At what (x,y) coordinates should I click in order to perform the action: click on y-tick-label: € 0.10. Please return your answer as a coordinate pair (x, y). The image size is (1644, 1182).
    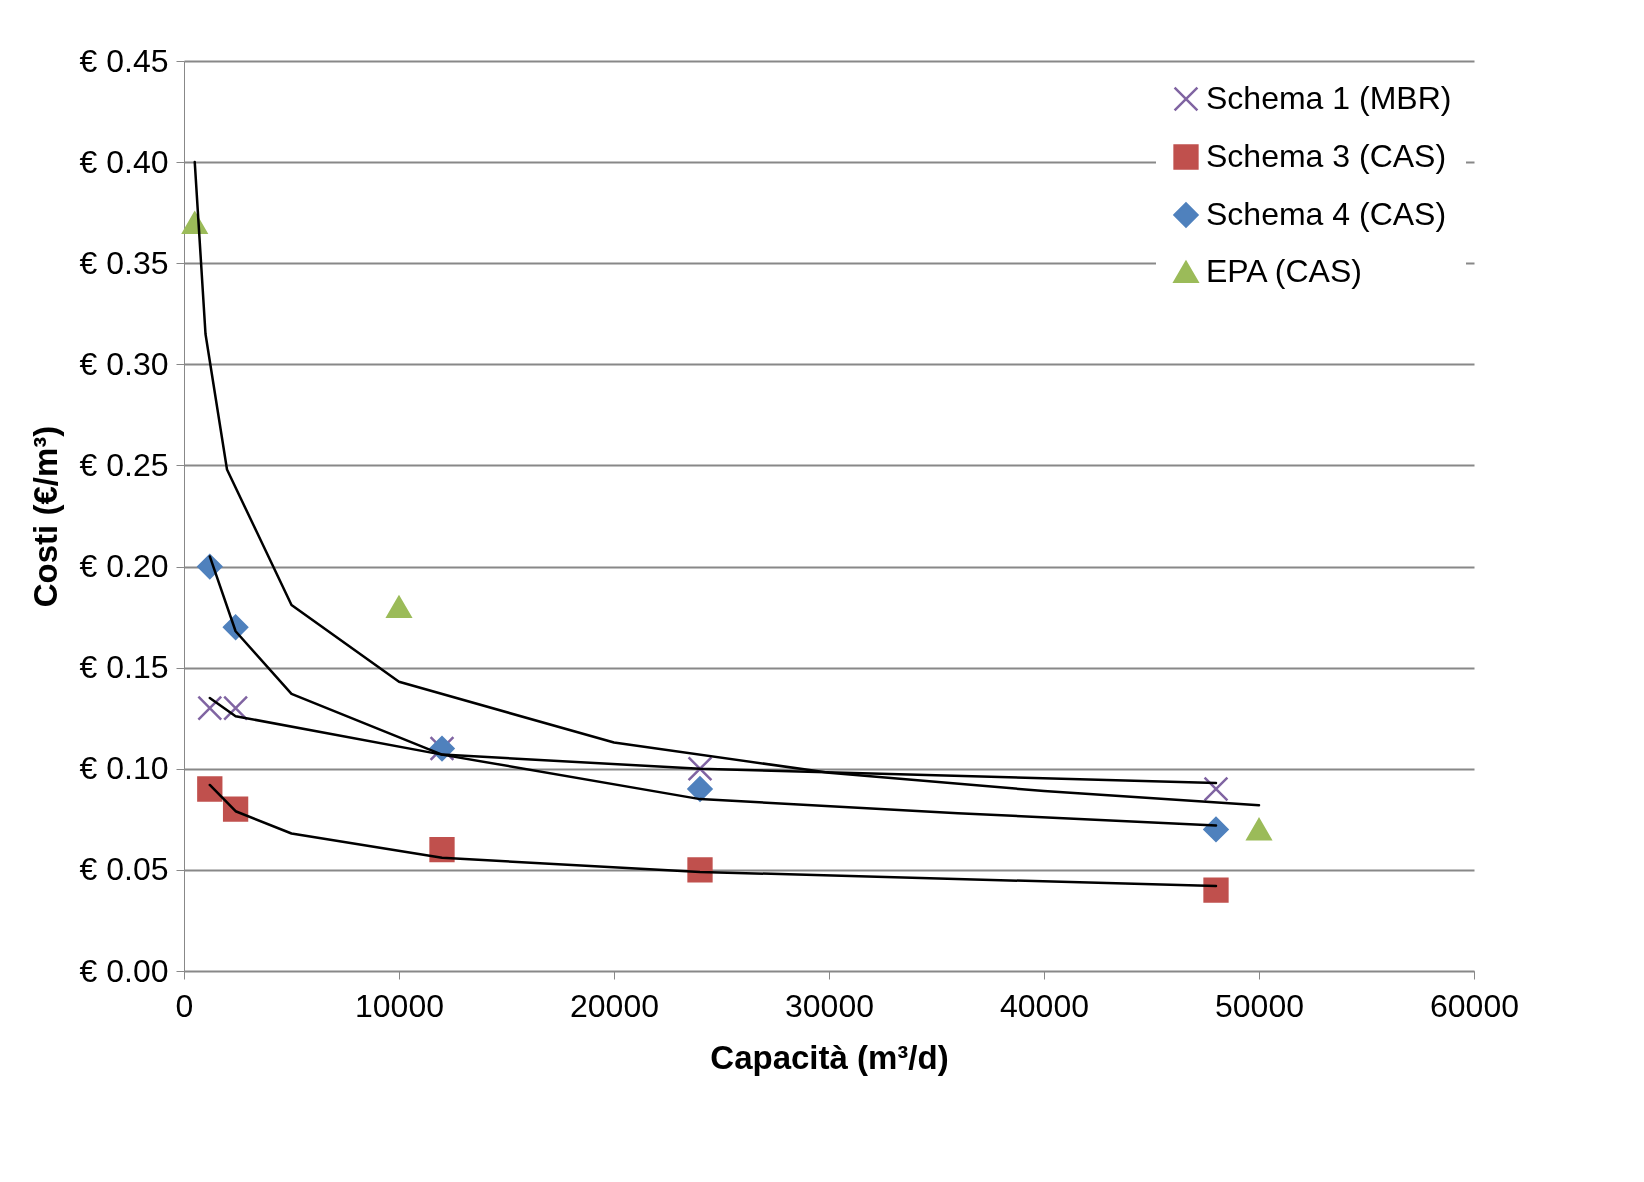
    Looking at the image, I should click on (124, 768).